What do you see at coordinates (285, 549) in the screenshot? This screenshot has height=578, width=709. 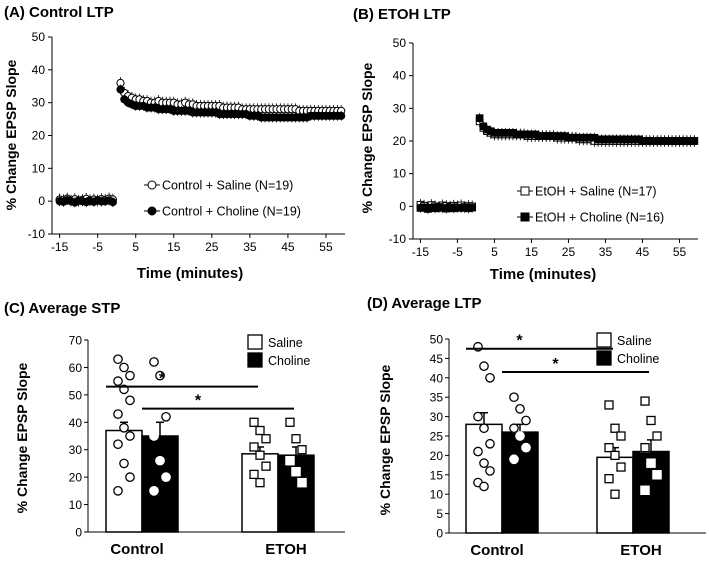 I see `category-label: ETOH` at bounding box center [285, 549].